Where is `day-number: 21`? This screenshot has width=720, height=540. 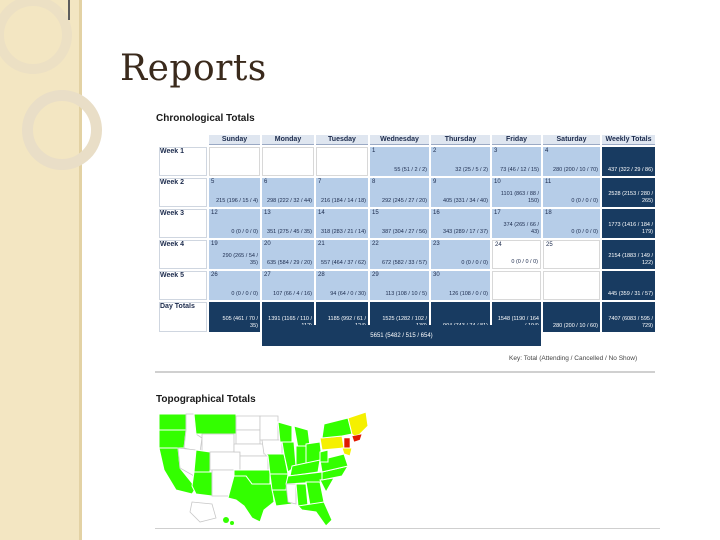
day-number: 21 is located at coordinates (321, 244).